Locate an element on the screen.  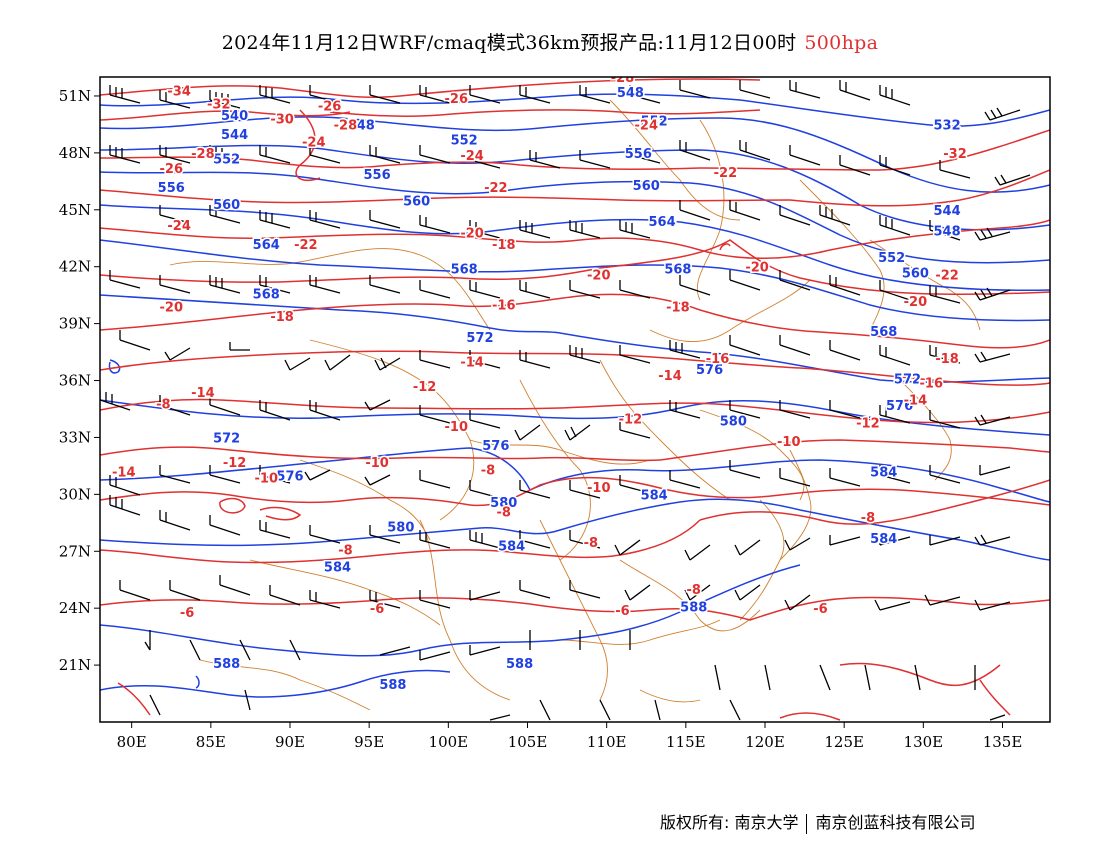
lon-tick-label: 110E is located at coordinates (607, 742).